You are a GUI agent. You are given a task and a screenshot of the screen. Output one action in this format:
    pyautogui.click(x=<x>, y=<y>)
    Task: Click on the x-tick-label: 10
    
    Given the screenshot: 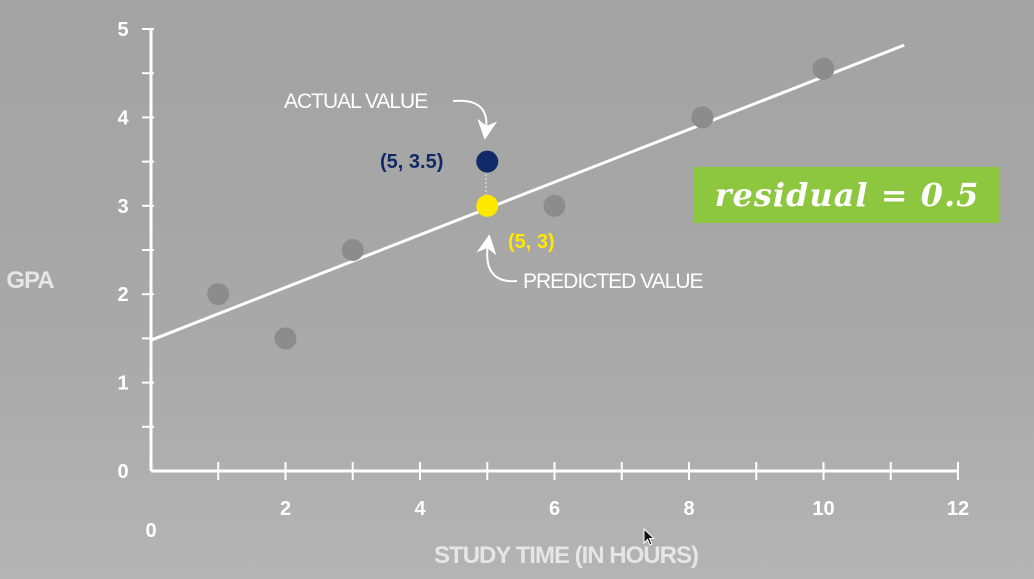 What is the action you would take?
    pyautogui.click(x=823, y=509)
    